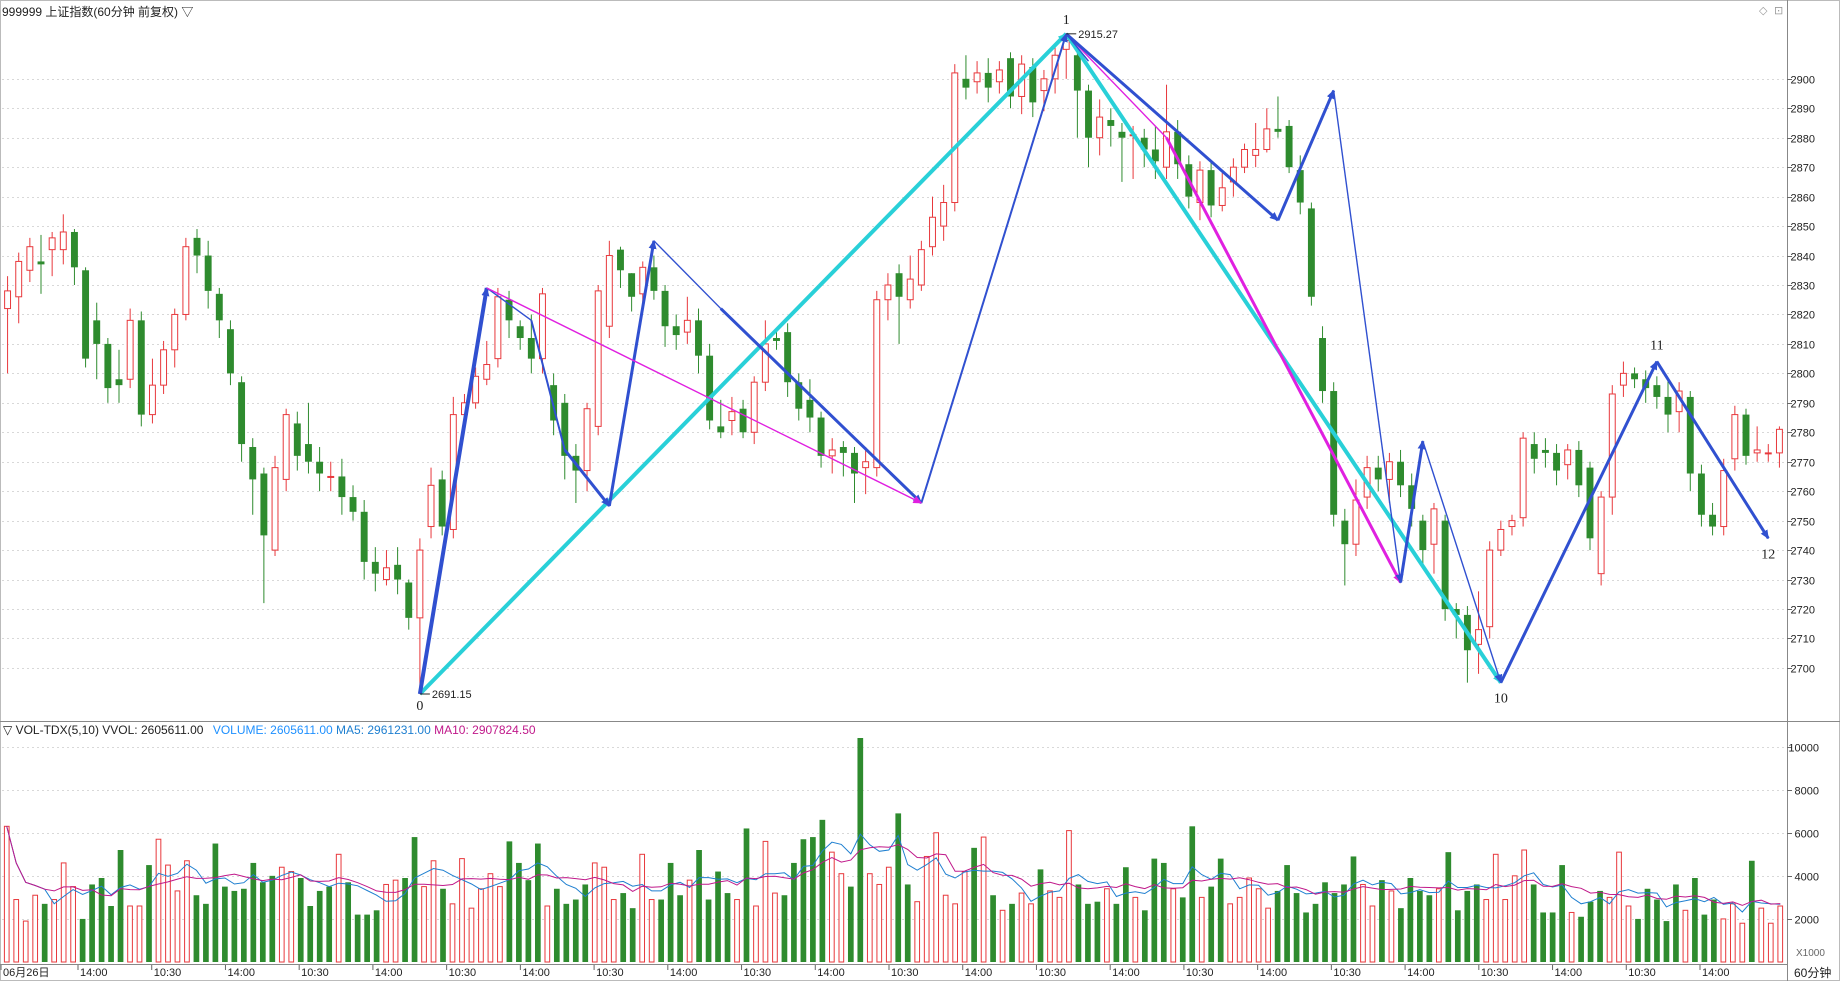  Describe the element at coordinates (187, 12) in the screenshot. I see `title-dropdown-icon: ▽` at that location.